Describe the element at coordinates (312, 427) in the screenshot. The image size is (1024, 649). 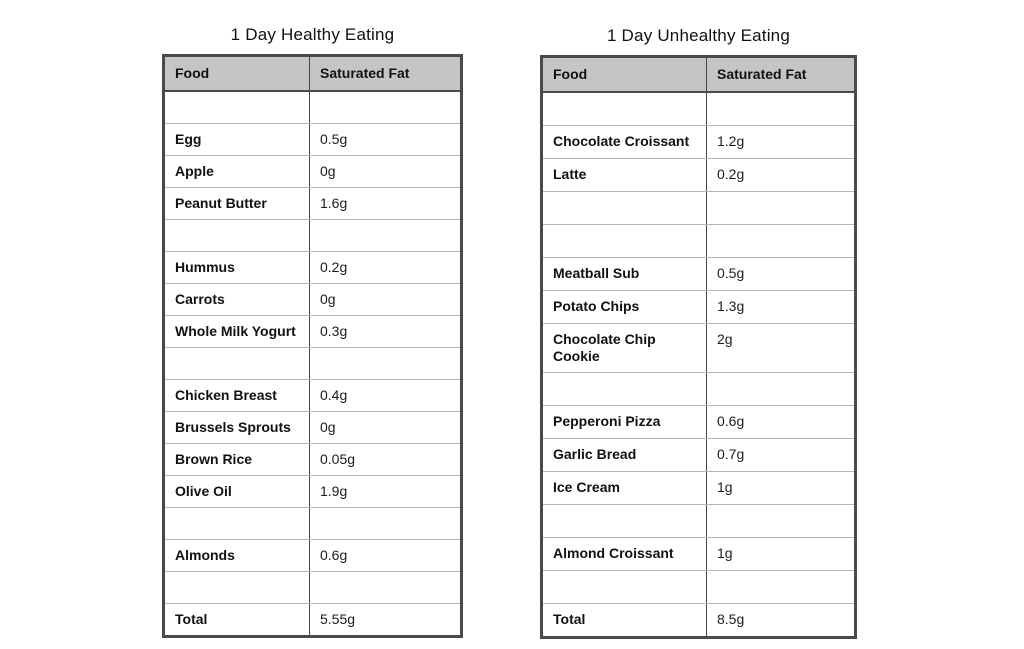
I see `table-row: Brussels Sprouts 0g` at that location.